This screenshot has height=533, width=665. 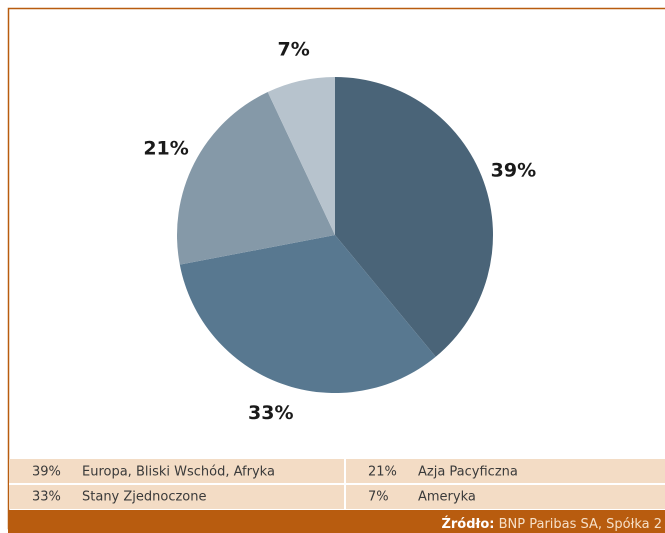 I want to click on legend-value: 39%, so click(x=46, y=472).